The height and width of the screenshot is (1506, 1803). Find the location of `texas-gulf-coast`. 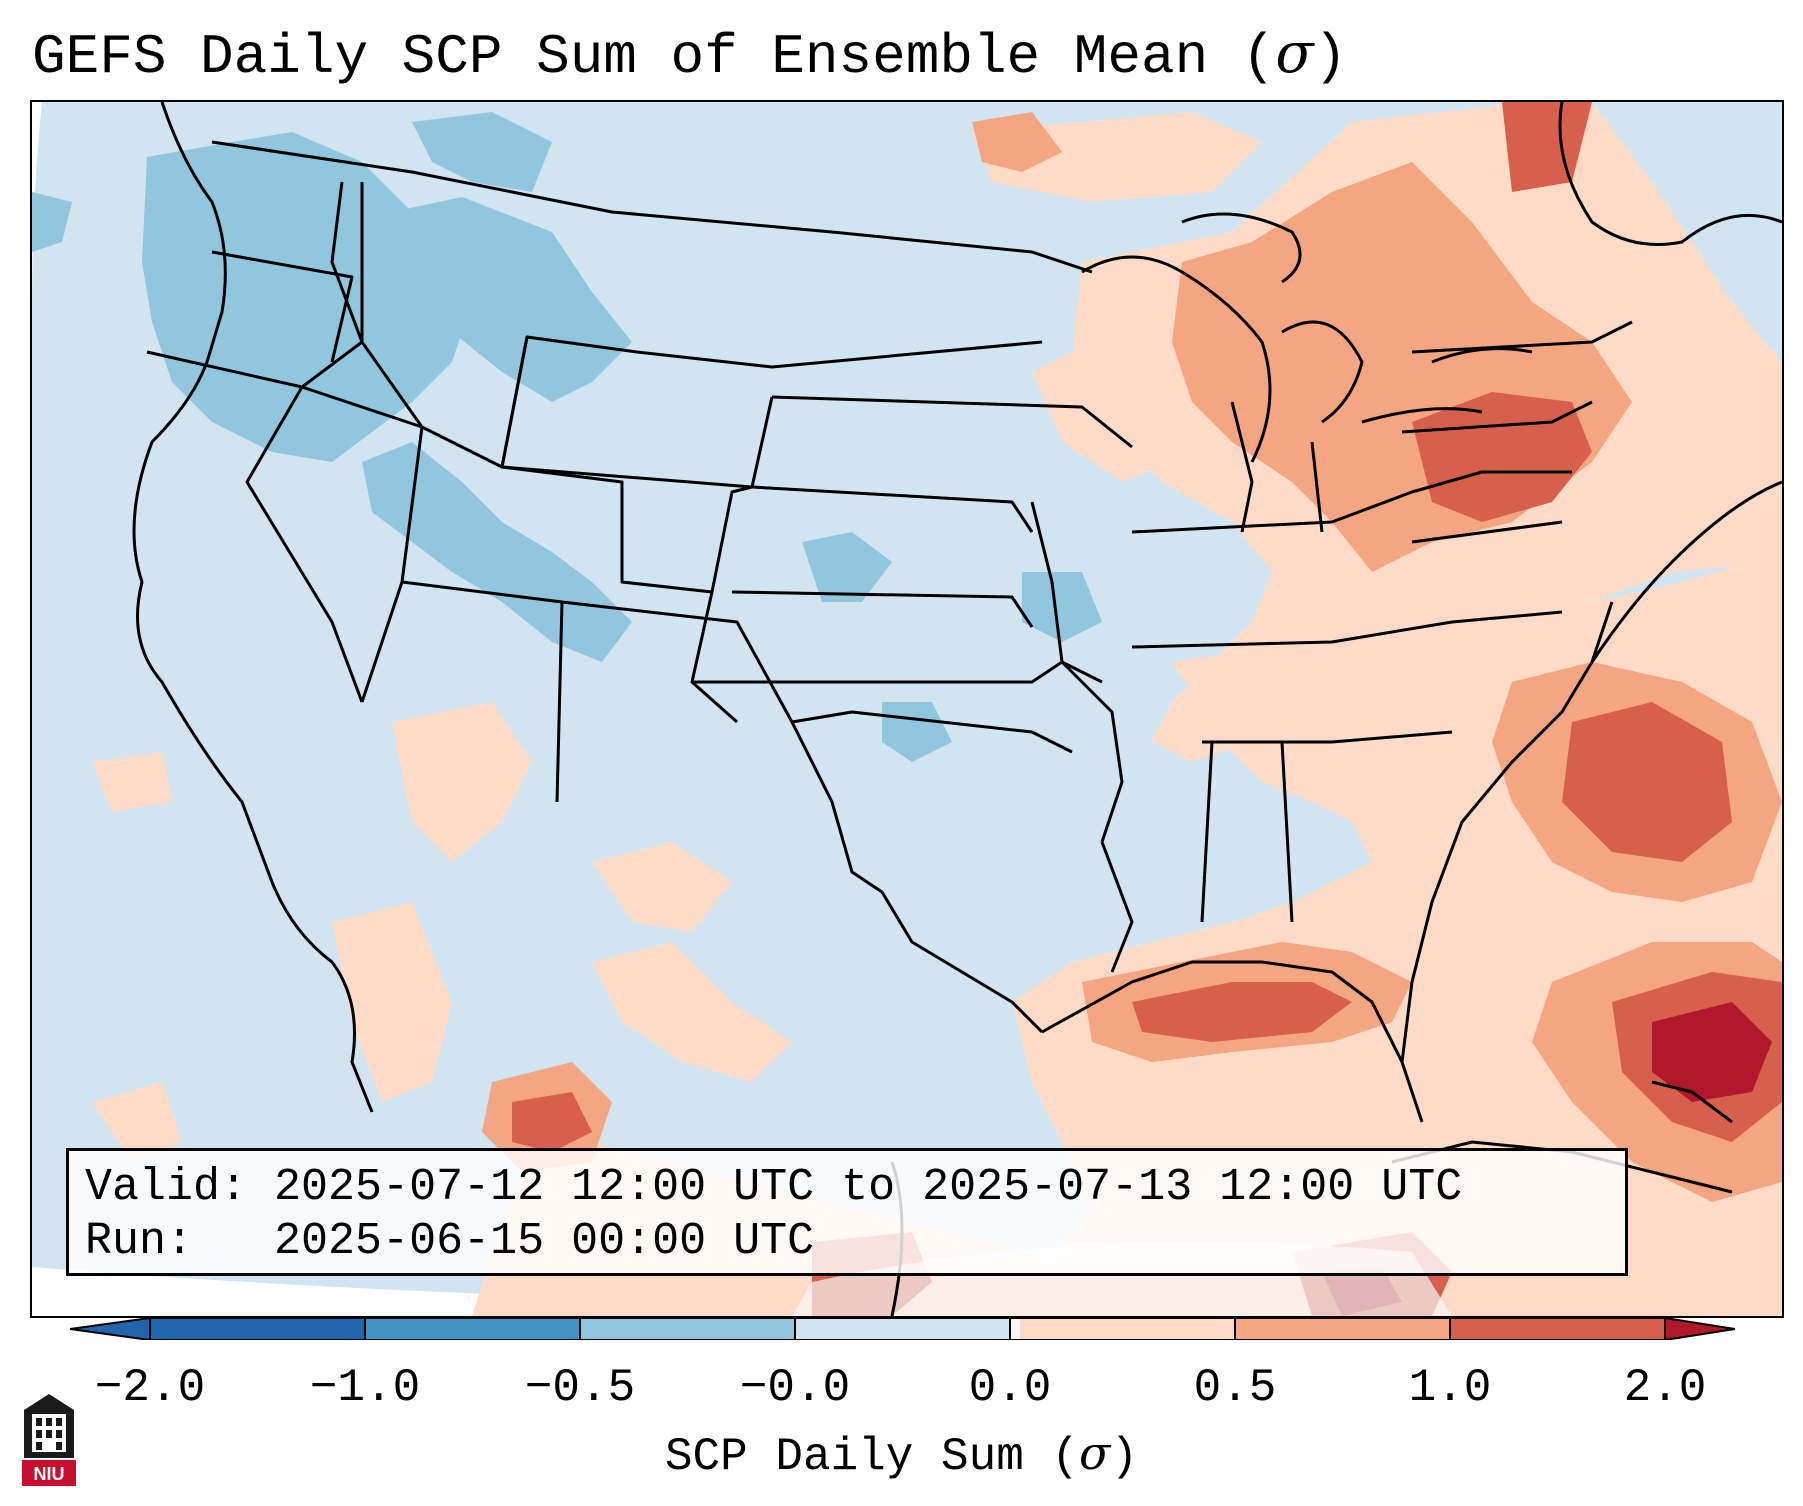

texas-gulf-coast is located at coordinates (962, 962).